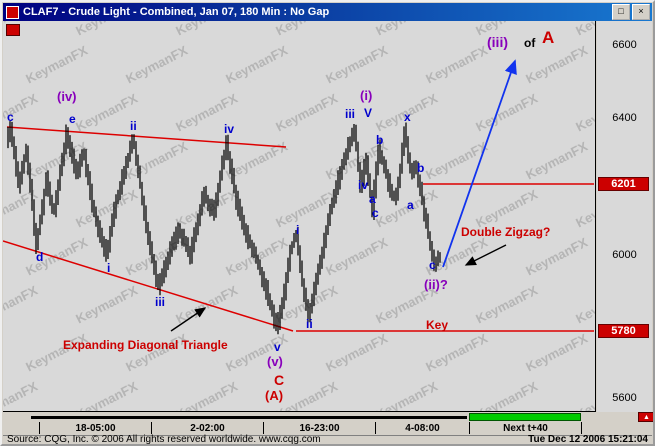 The height and width of the screenshot is (446, 655). What do you see at coordinates (525, 428) in the screenshot?
I see `time-axis-label: Next t+40` at bounding box center [525, 428].